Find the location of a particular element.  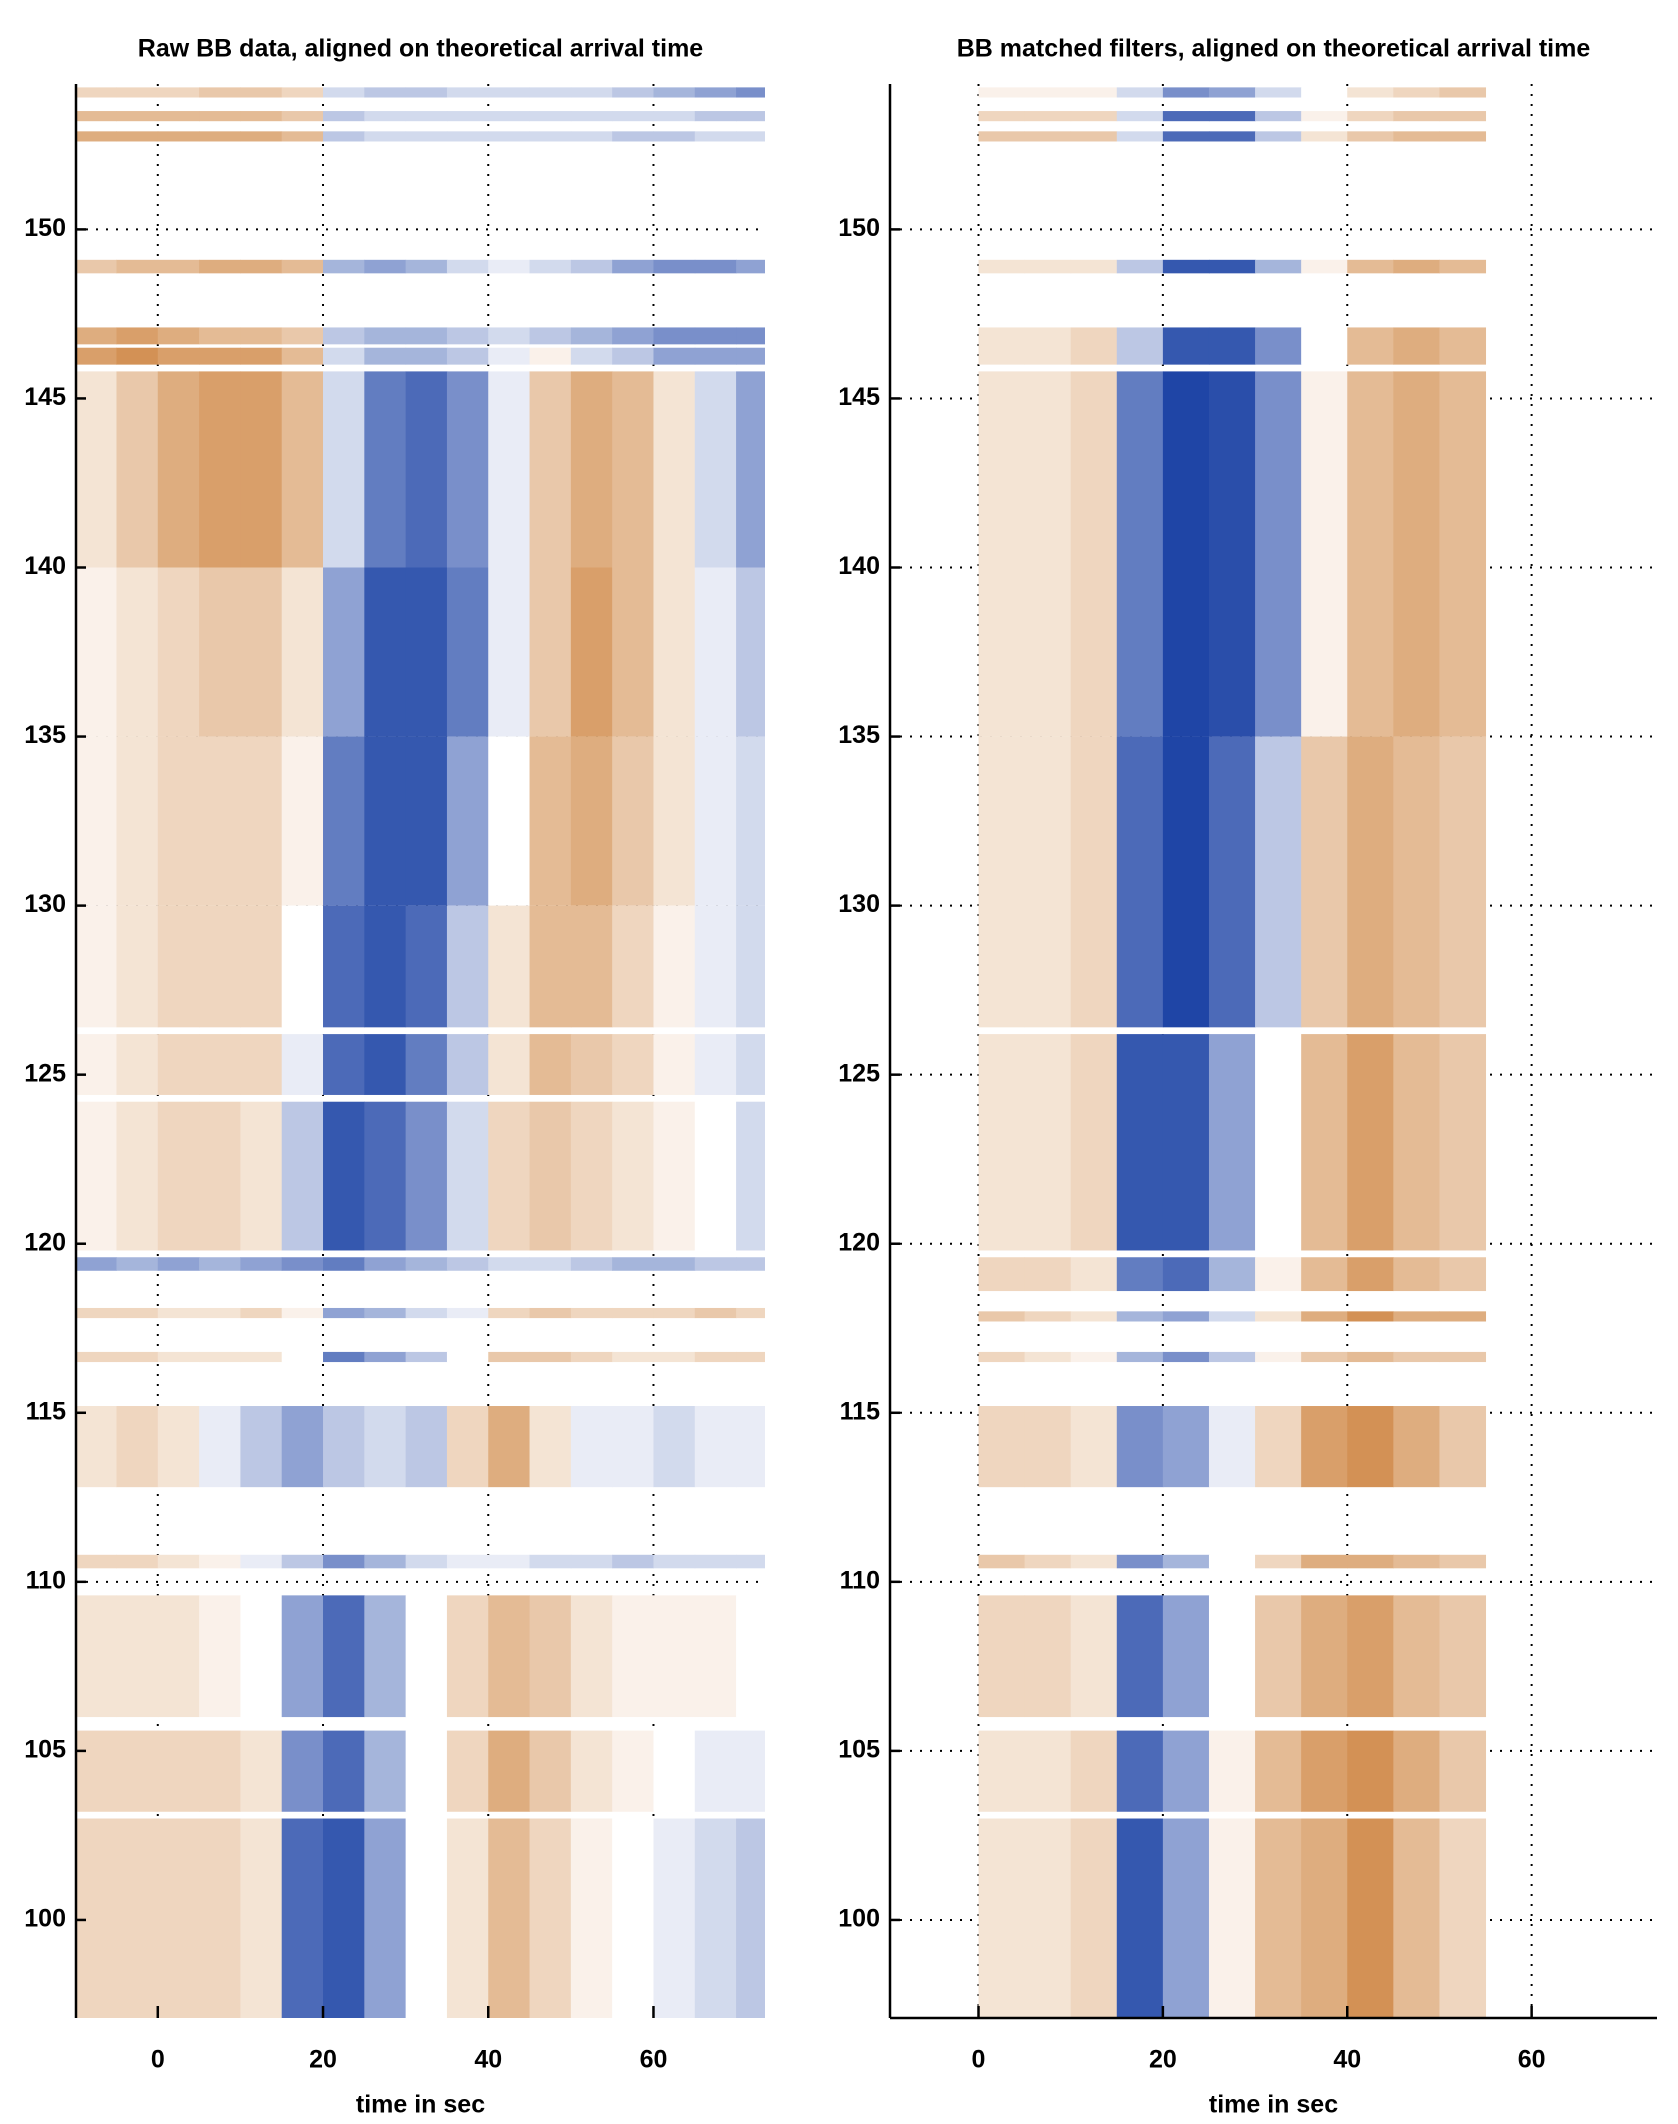

y-tick-label: 130 is located at coordinates (45, 904).